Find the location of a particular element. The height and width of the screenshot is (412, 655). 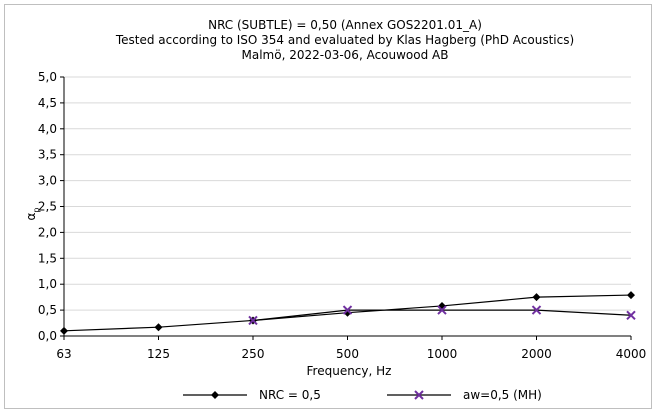

legend-entry: NRC = 0,5 is located at coordinates (252, 395).